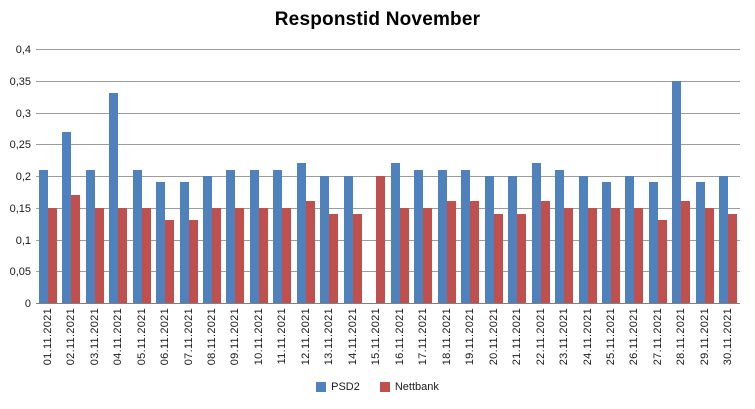 The width and height of the screenshot is (755, 409). What do you see at coordinates (446, 337) in the screenshot?
I see `x-tick-label: 18.11.2021` at bounding box center [446, 337].